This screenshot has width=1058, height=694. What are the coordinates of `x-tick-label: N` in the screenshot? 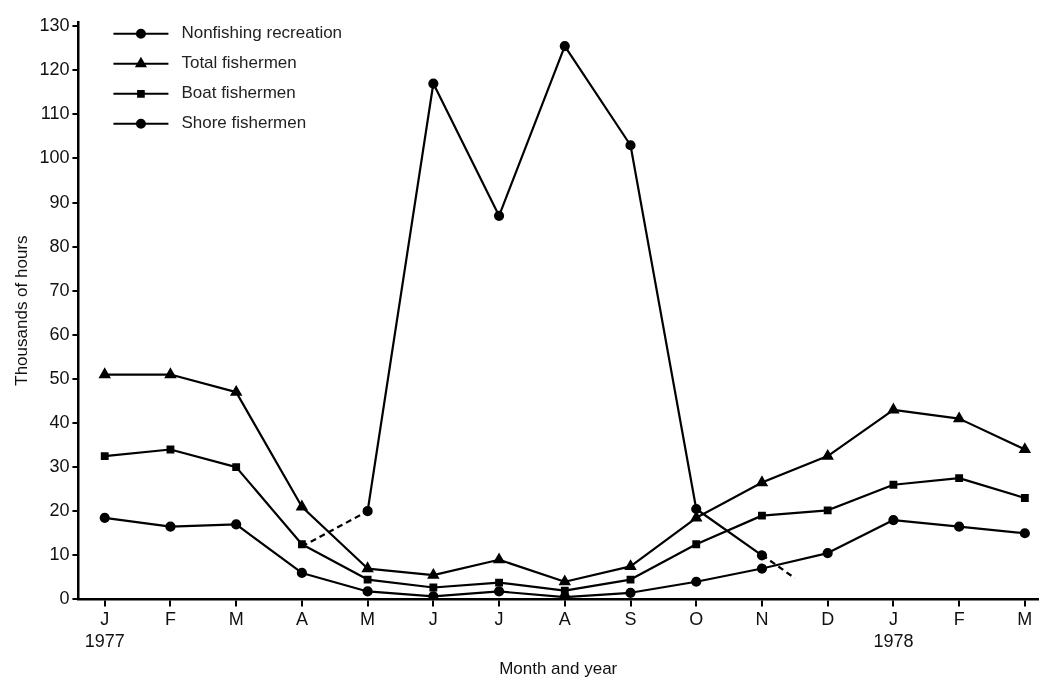 It's located at (762, 619).